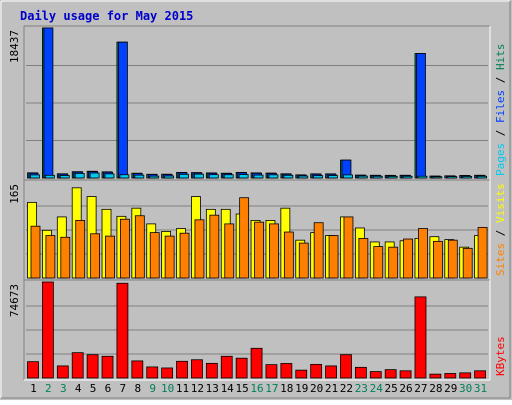 Image resolution: width=512 pixels, height=405 pixels. What do you see at coordinates (405, 388) in the screenshot?
I see `x-tick-label-day-26: 26` at bounding box center [405, 388].